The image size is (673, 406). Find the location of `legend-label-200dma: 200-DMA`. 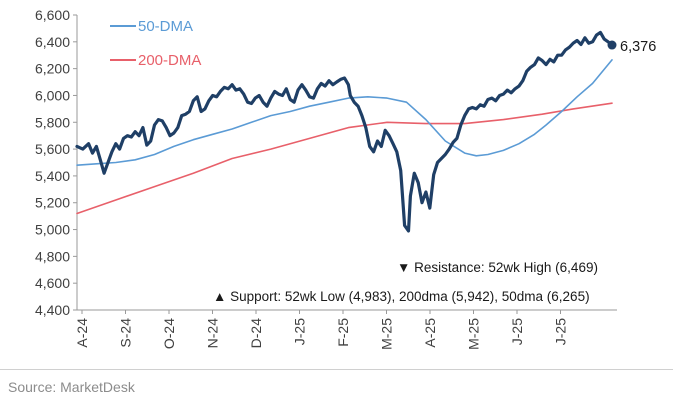

legend-label-200dma: 200-DMA is located at coordinates (169, 60).